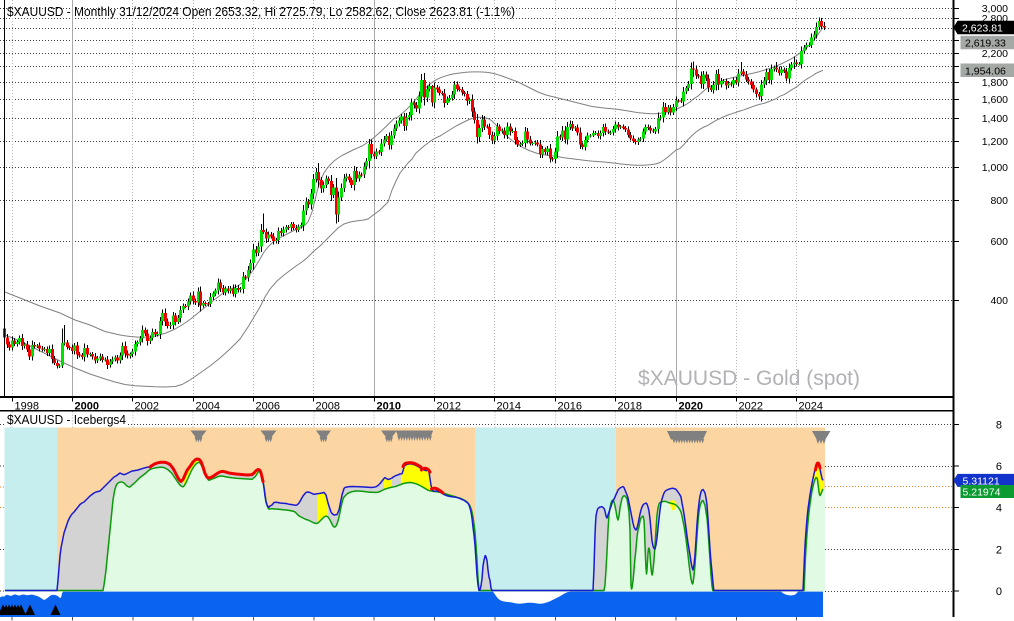  Describe the element at coordinates (147, 407) in the screenshot. I see `svg-text: 2002` at that location.